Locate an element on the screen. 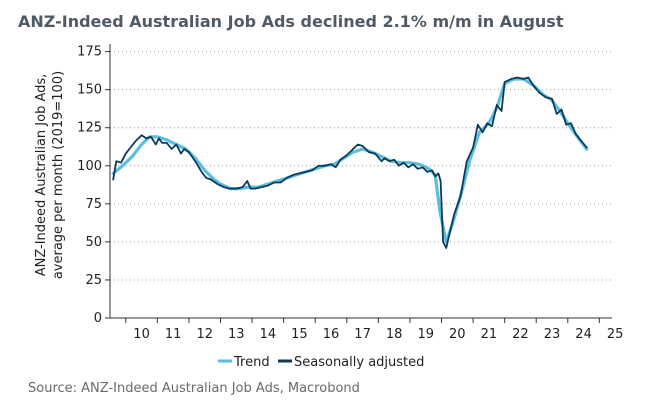 The height and width of the screenshot is (416, 652). y-tick-label-75: 75 is located at coordinates (93, 204).